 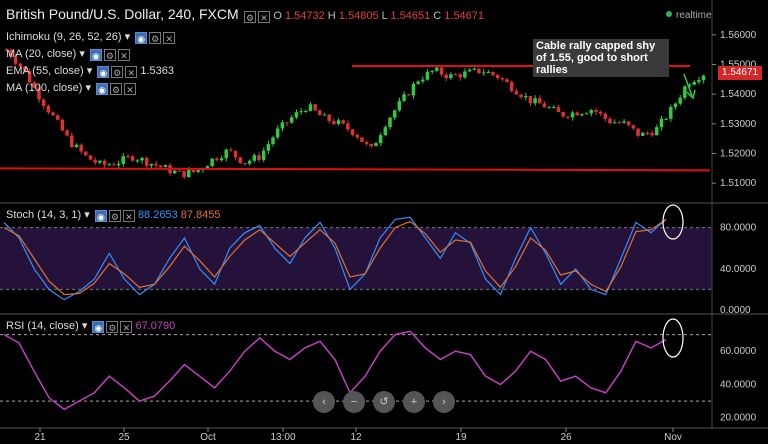 I want to click on reset-button: ↺, so click(x=384, y=402).